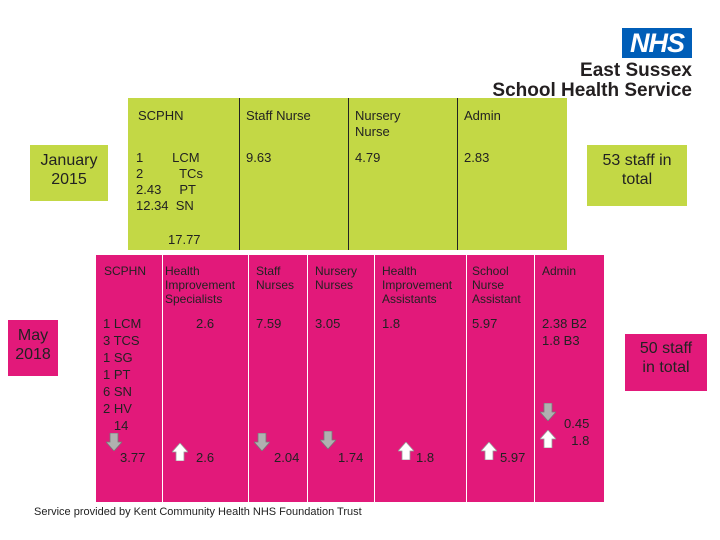 This screenshot has height=540, width=720. I want to click on value-health-improvement-specialists: 2.6, so click(205, 323).